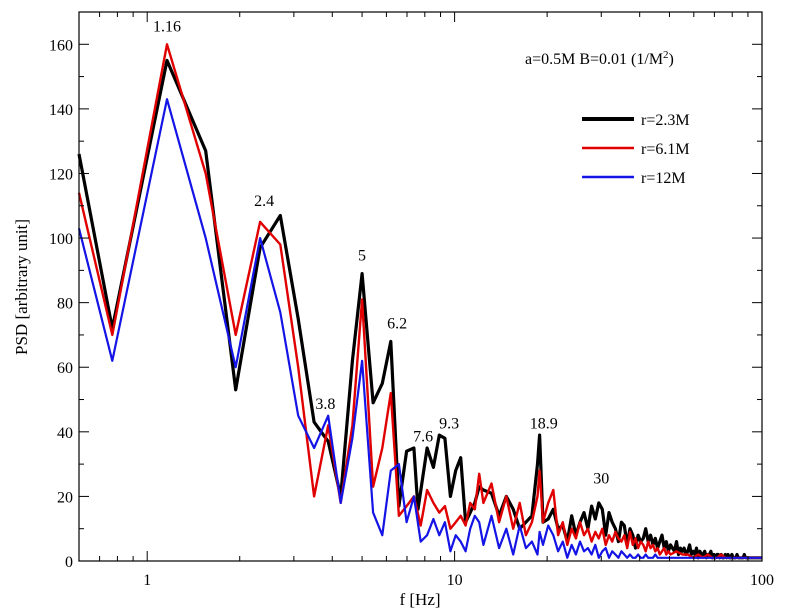 The image size is (792, 612). I want to click on y-tick-label: 40, so click(65, 433).